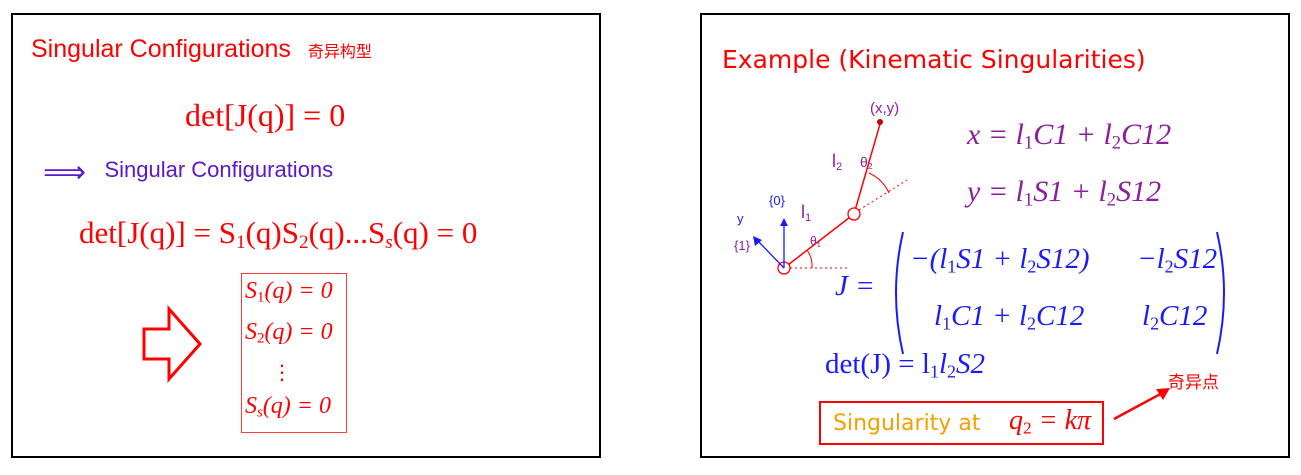  What do you see at coordinates (905, 365) in the screenshot?
I see `determinant-equation: det(J) = l1l2S2` at bounding box center [905, 365].